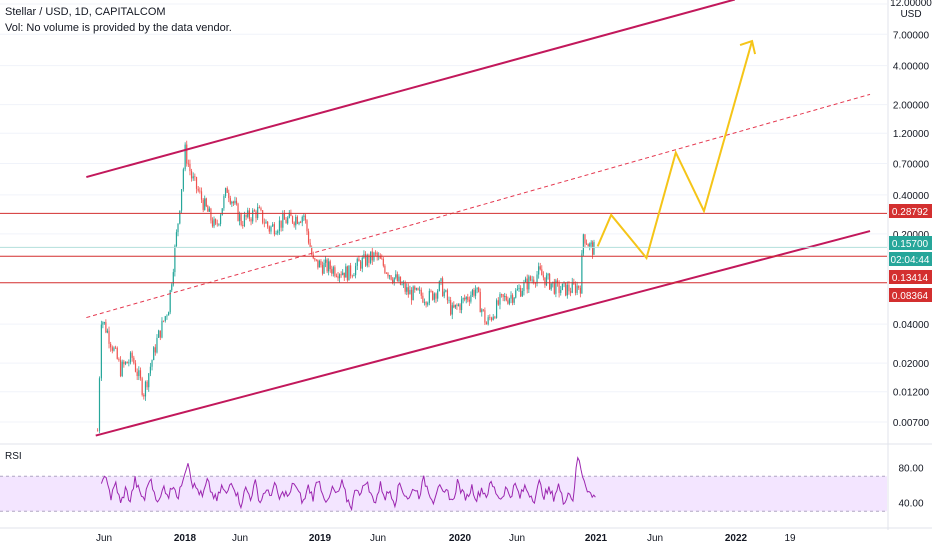 The width and height of the screenshot is (932, 550). What do you see at coordinates (185, 538) in the screenshot?
I see `time-tick-label: 2018` at bounding box center [185, 538].